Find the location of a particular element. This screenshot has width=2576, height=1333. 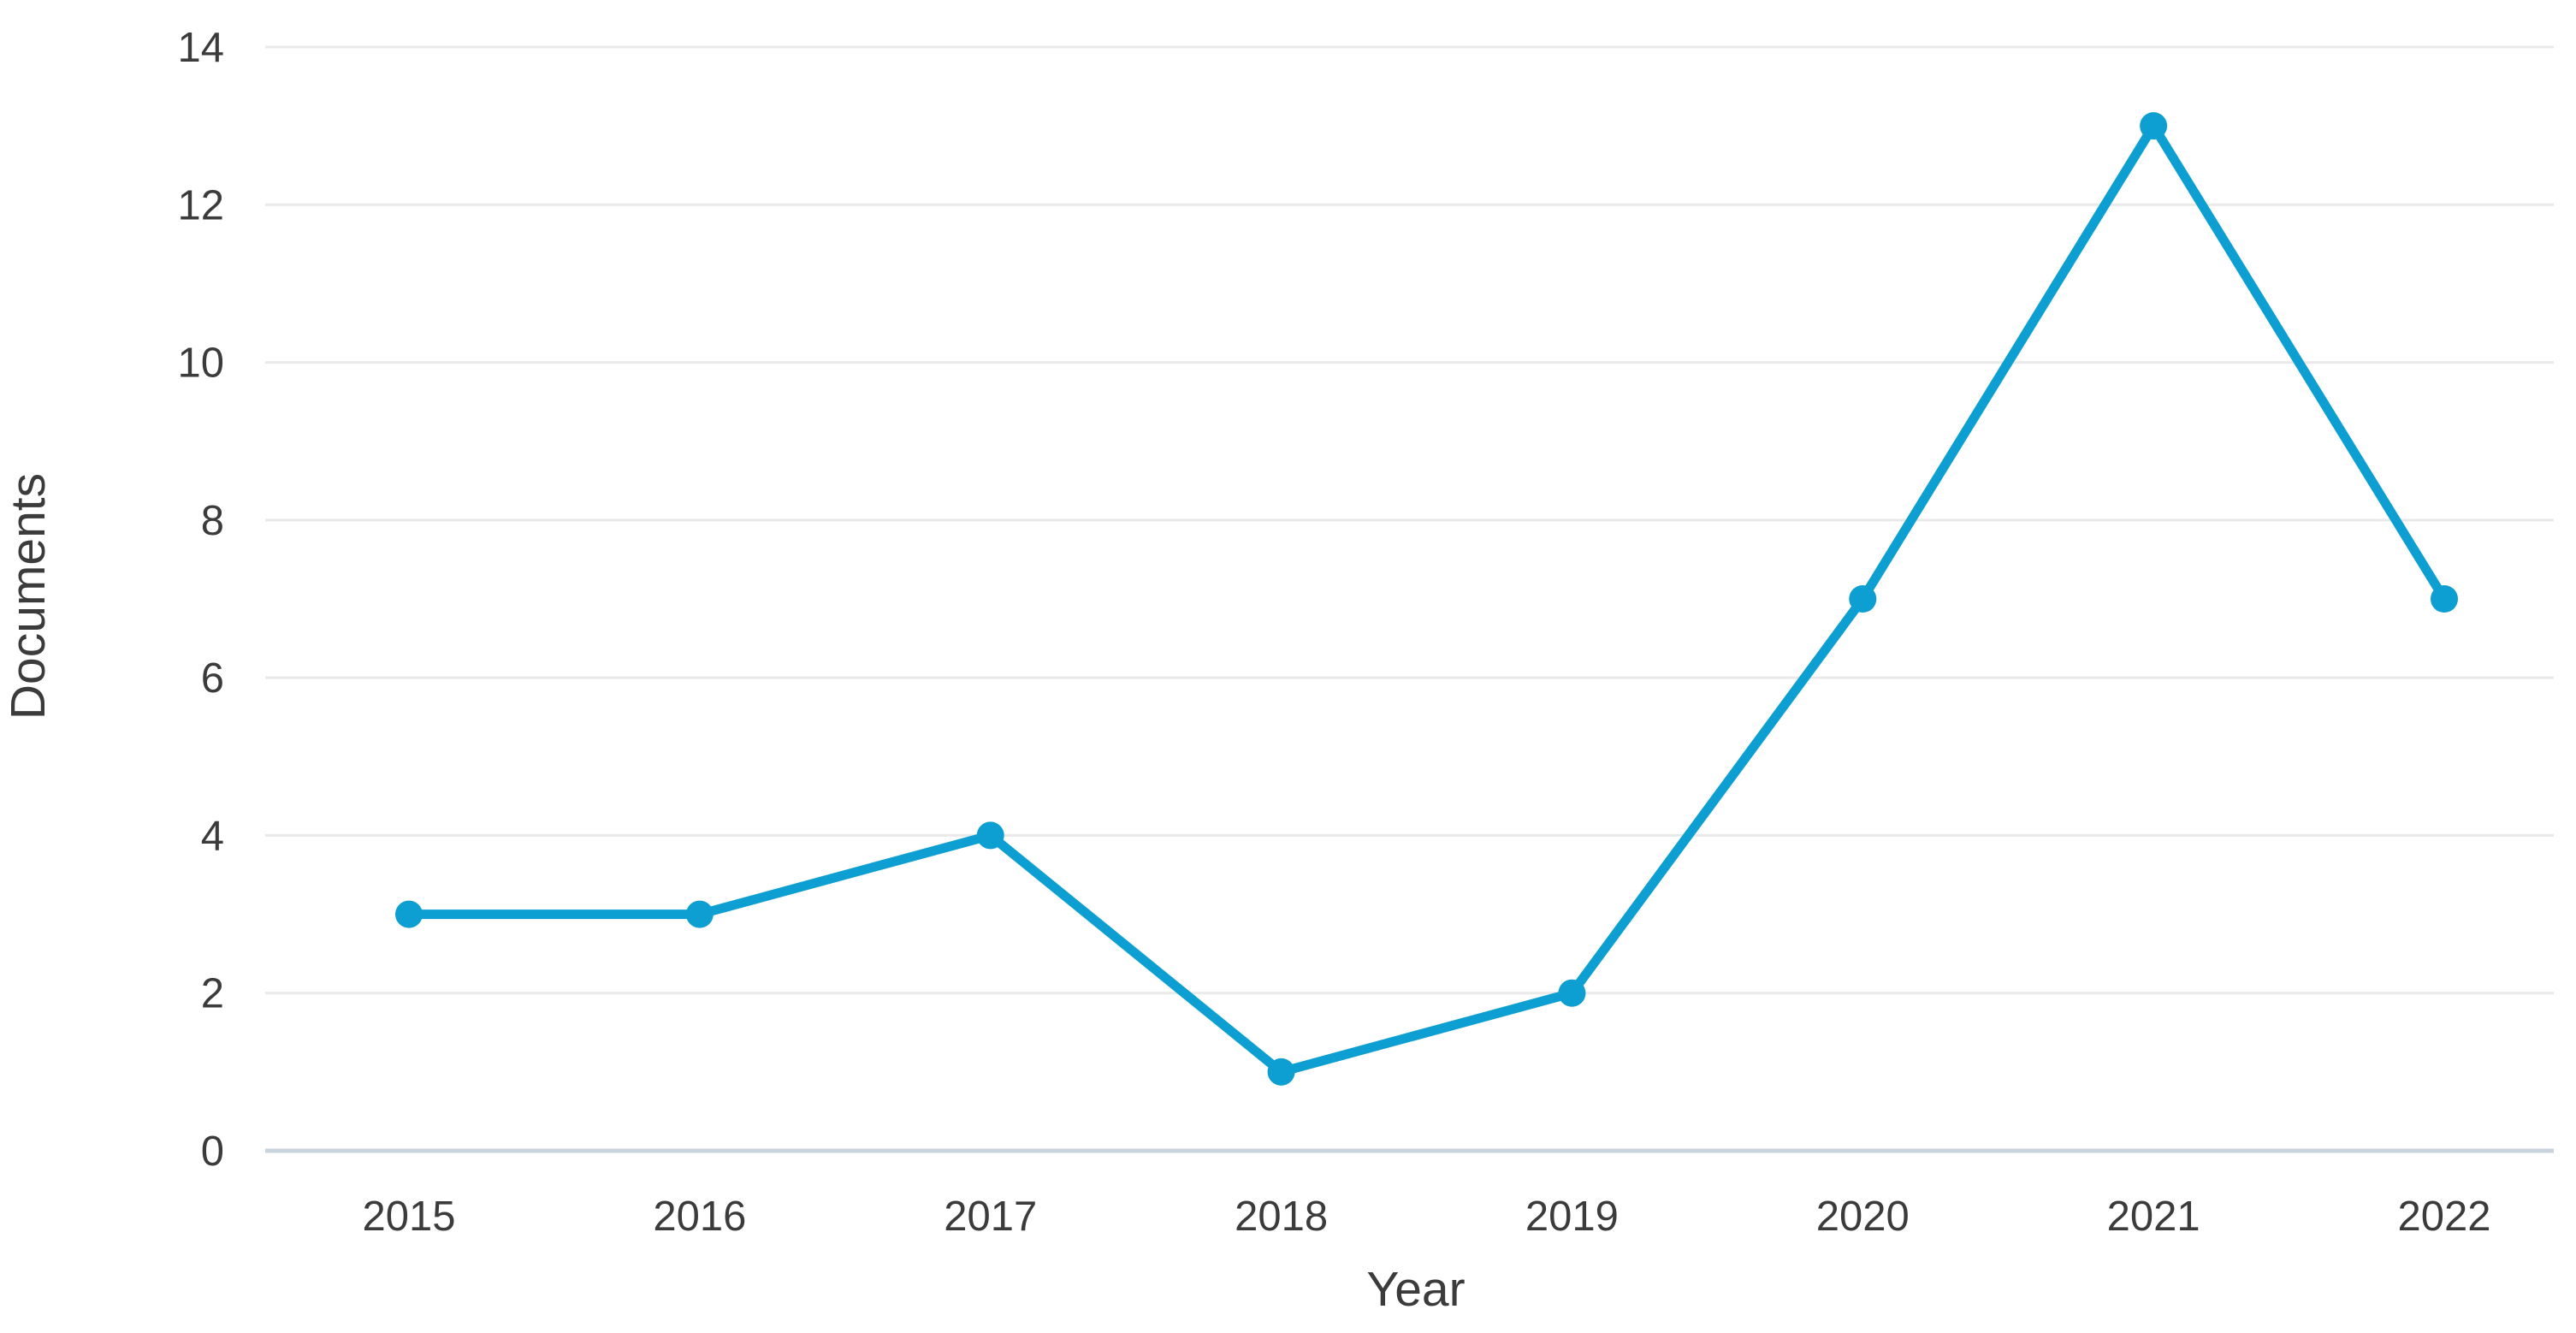

y-tick-label-4: 4 is located at coordinates (212, 836).